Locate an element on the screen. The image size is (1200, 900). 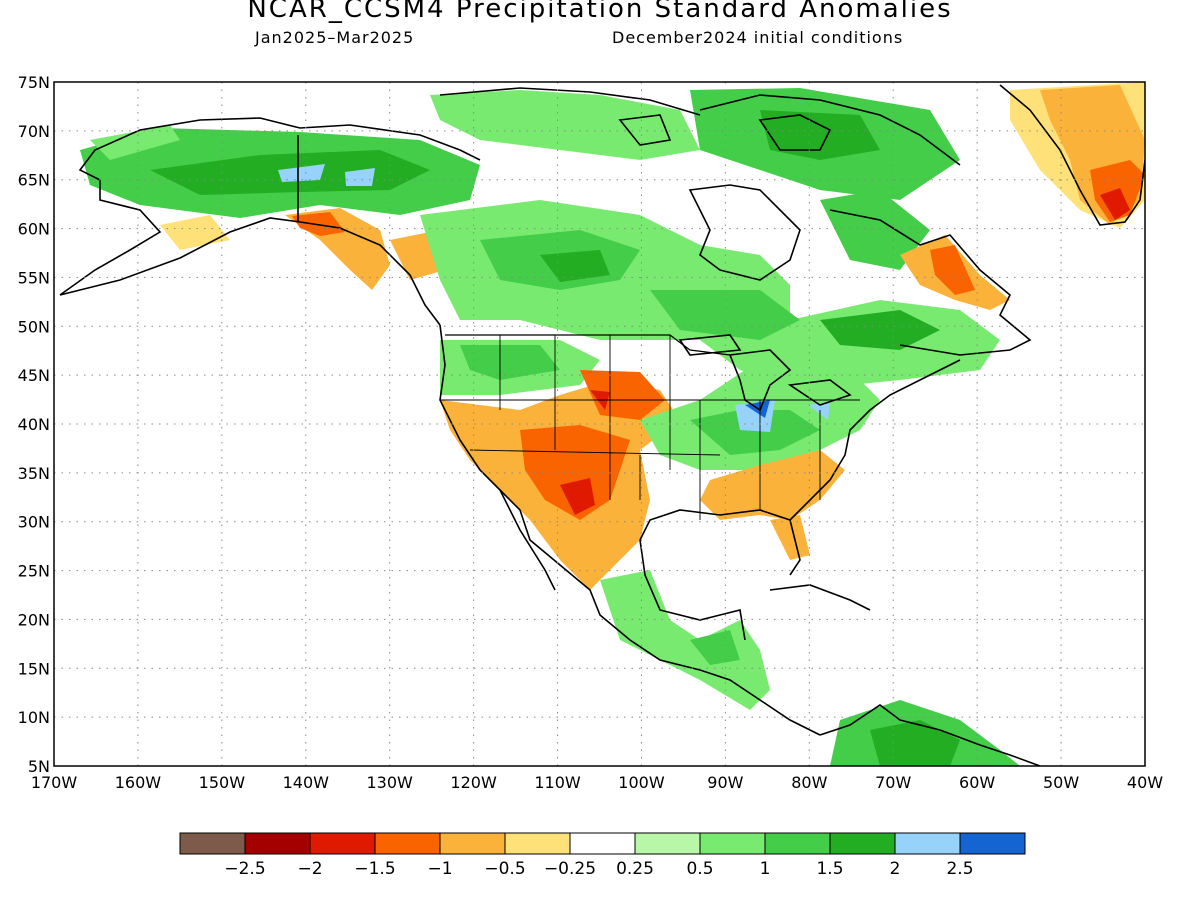
lon-label: 80W is located at coordinates (809, 782).